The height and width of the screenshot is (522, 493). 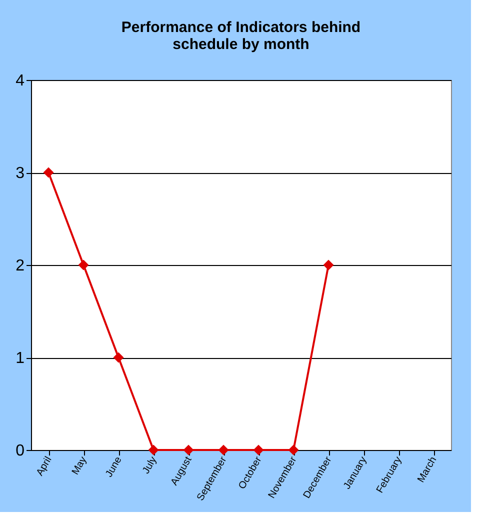 What do you see at coordinates (20, 266) in the screenshot?
I see `y-tick-label: 2` at bounding box center [20, 266].